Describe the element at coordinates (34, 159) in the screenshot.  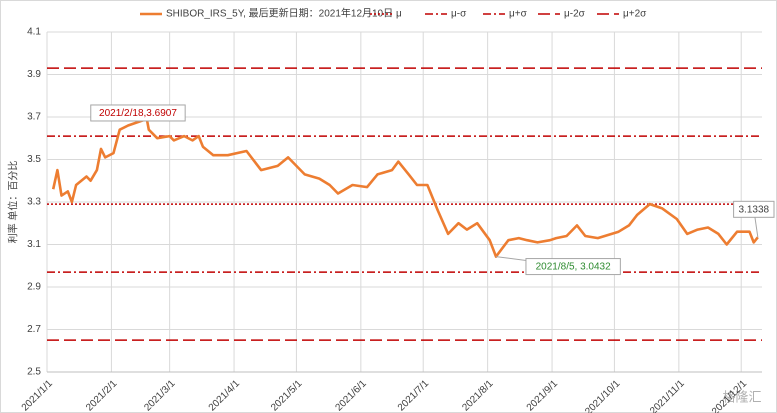
I see `y-tick-label: 3.5` at that location.